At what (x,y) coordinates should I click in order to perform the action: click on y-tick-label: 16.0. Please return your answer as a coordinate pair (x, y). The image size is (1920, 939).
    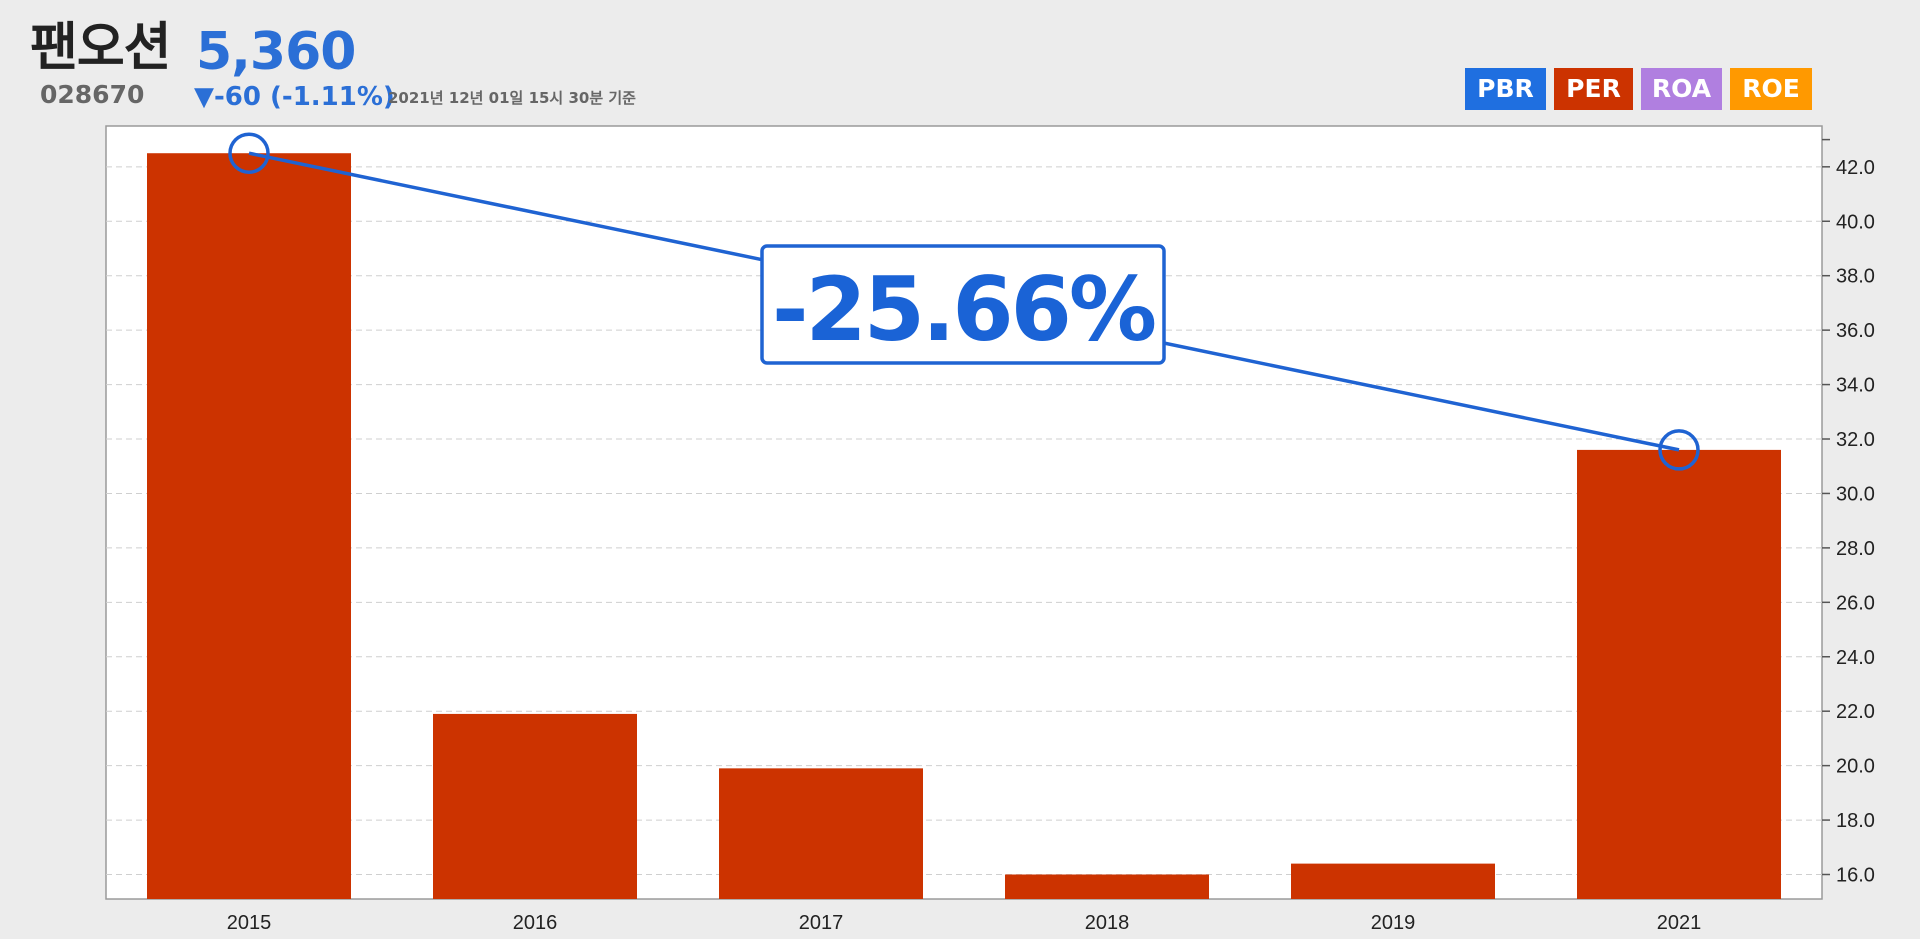
    Looking at the image, I should click on (1855, 876).